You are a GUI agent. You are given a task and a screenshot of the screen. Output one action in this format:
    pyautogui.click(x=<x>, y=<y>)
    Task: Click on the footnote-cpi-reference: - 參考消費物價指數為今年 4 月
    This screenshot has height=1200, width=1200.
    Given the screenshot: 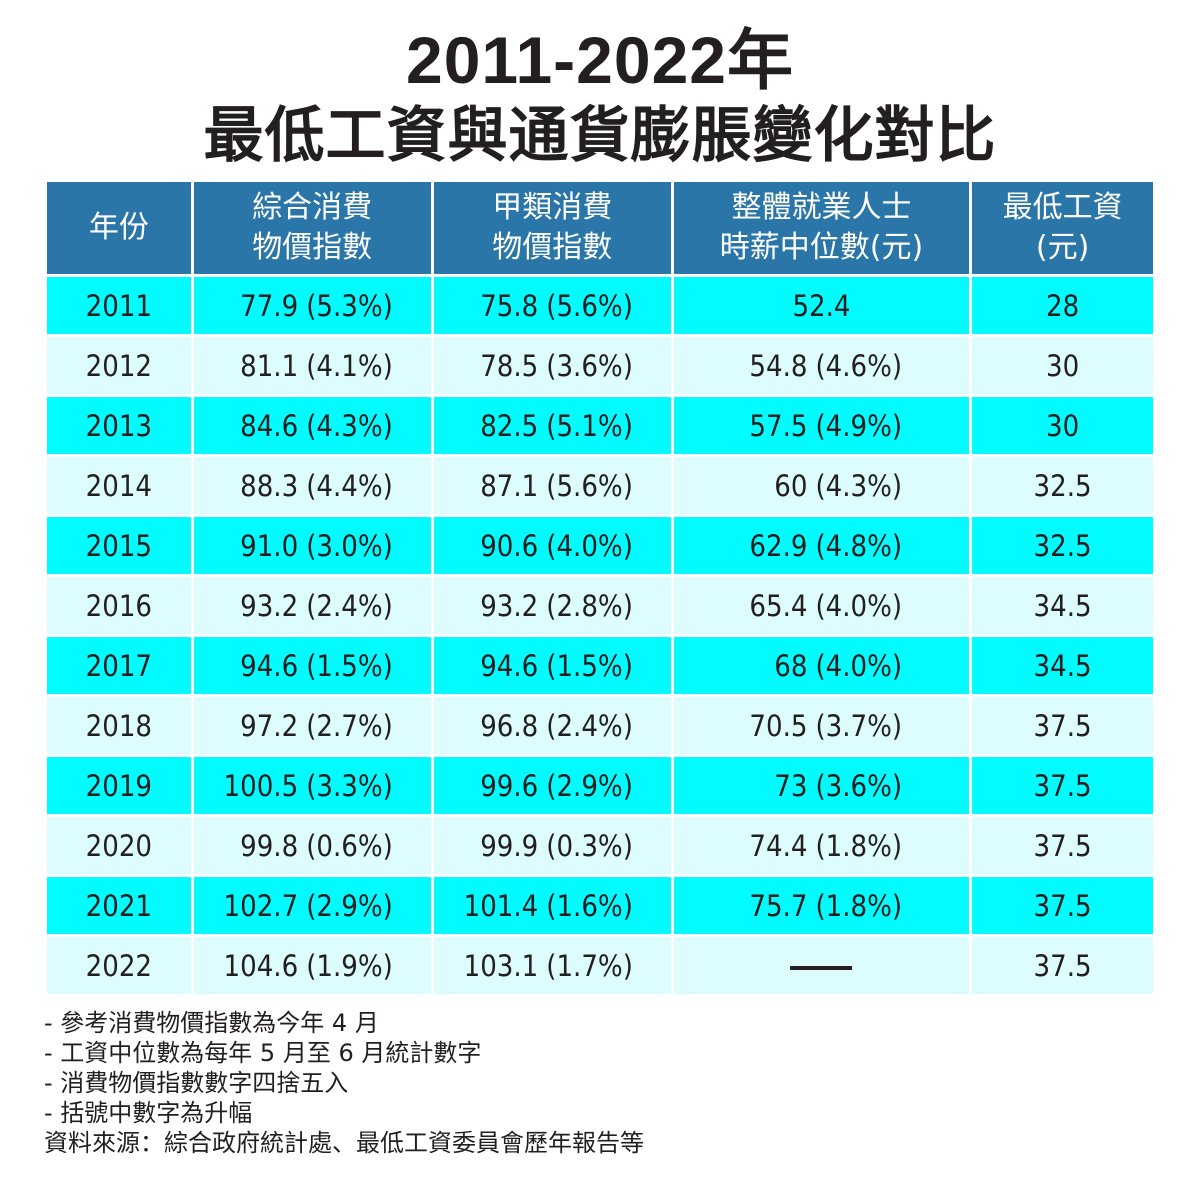 What is the action you would take?
    pyautogui.click(x=211, y=1023)
    